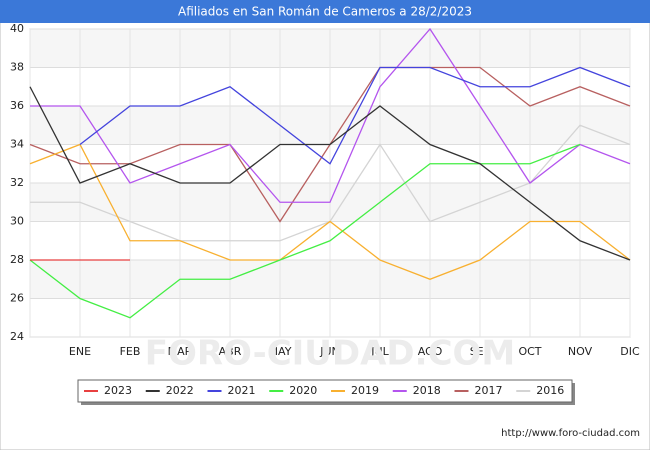  I want to click on y-tick-label: 26, so click(17, 298).